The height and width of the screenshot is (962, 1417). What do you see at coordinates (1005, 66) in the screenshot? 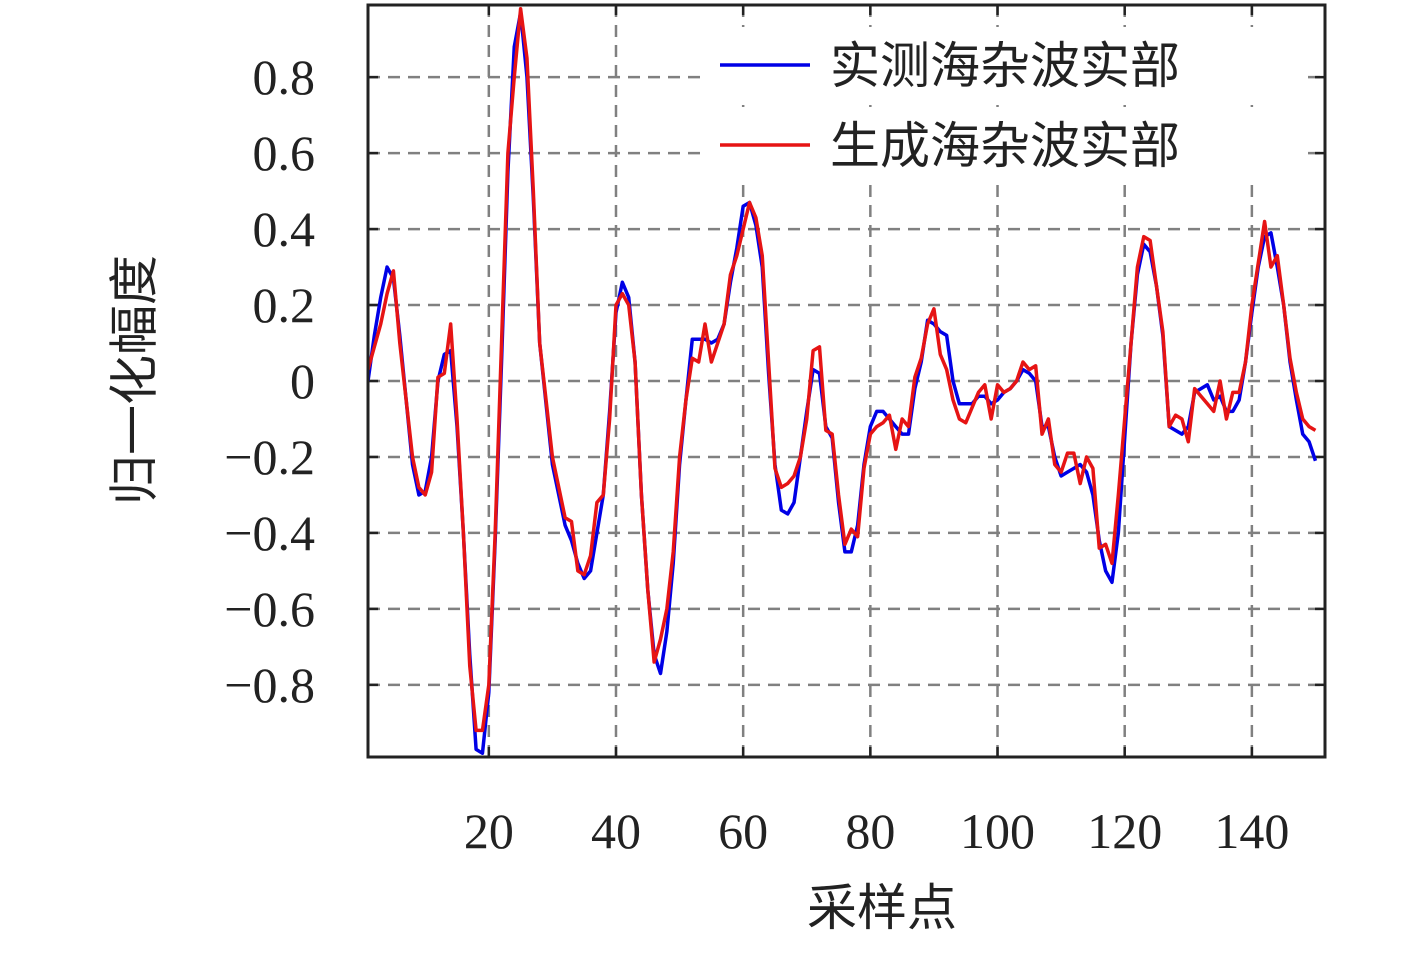
I see `legend-label: 实测海杂波实部` at bounding box center [1005, 66].